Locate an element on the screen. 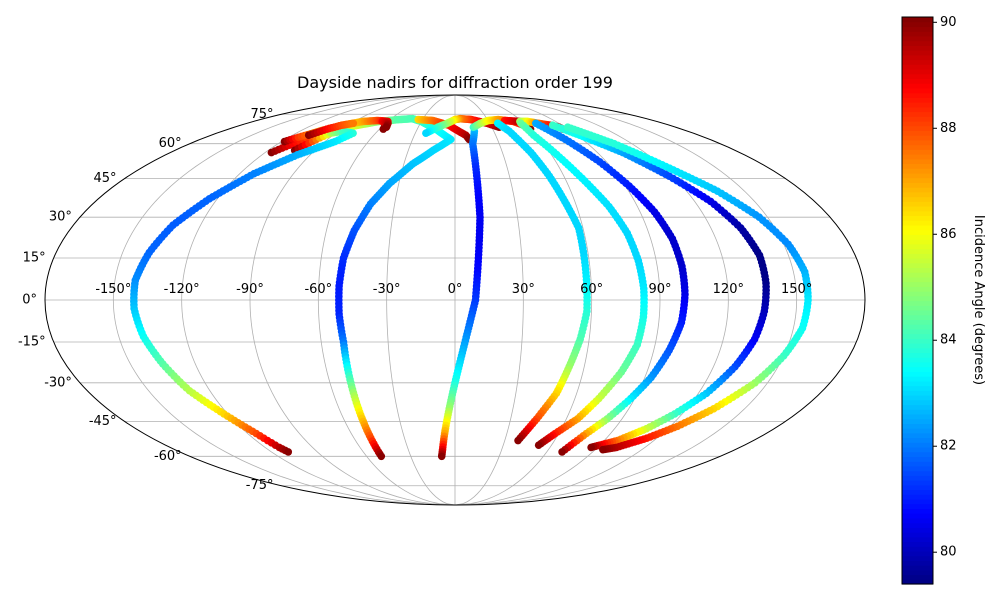 The image size is (1000, 600). colorbar-tick-label: 80 is located at coordinates (948, 552).